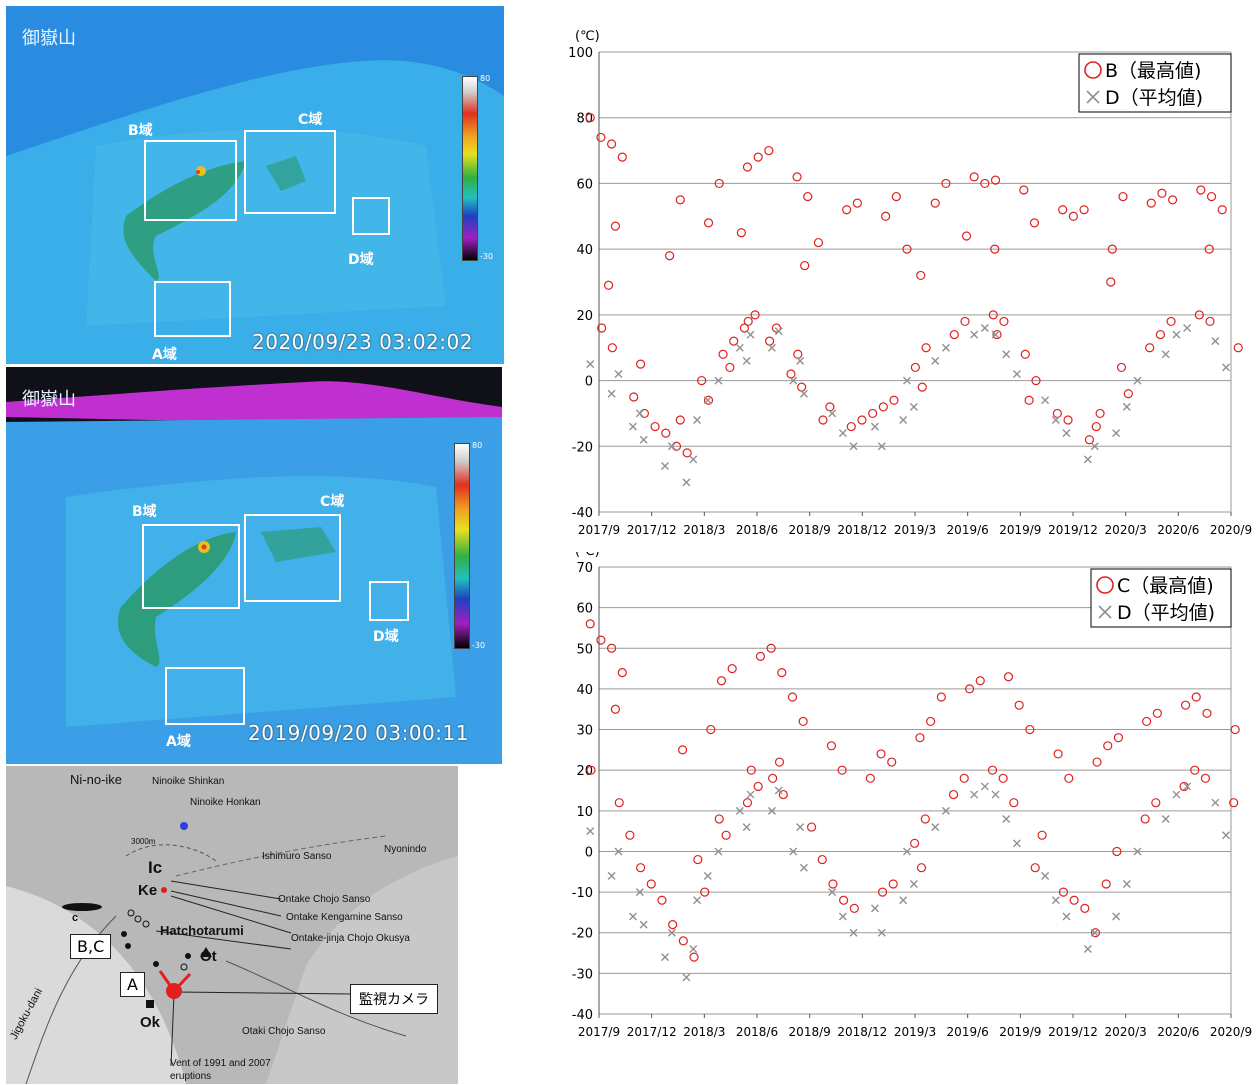  What do you see at coordinates (361, 260) in the screenshot?
I see `region-d-label: D域` at bounding box center [361, 260].